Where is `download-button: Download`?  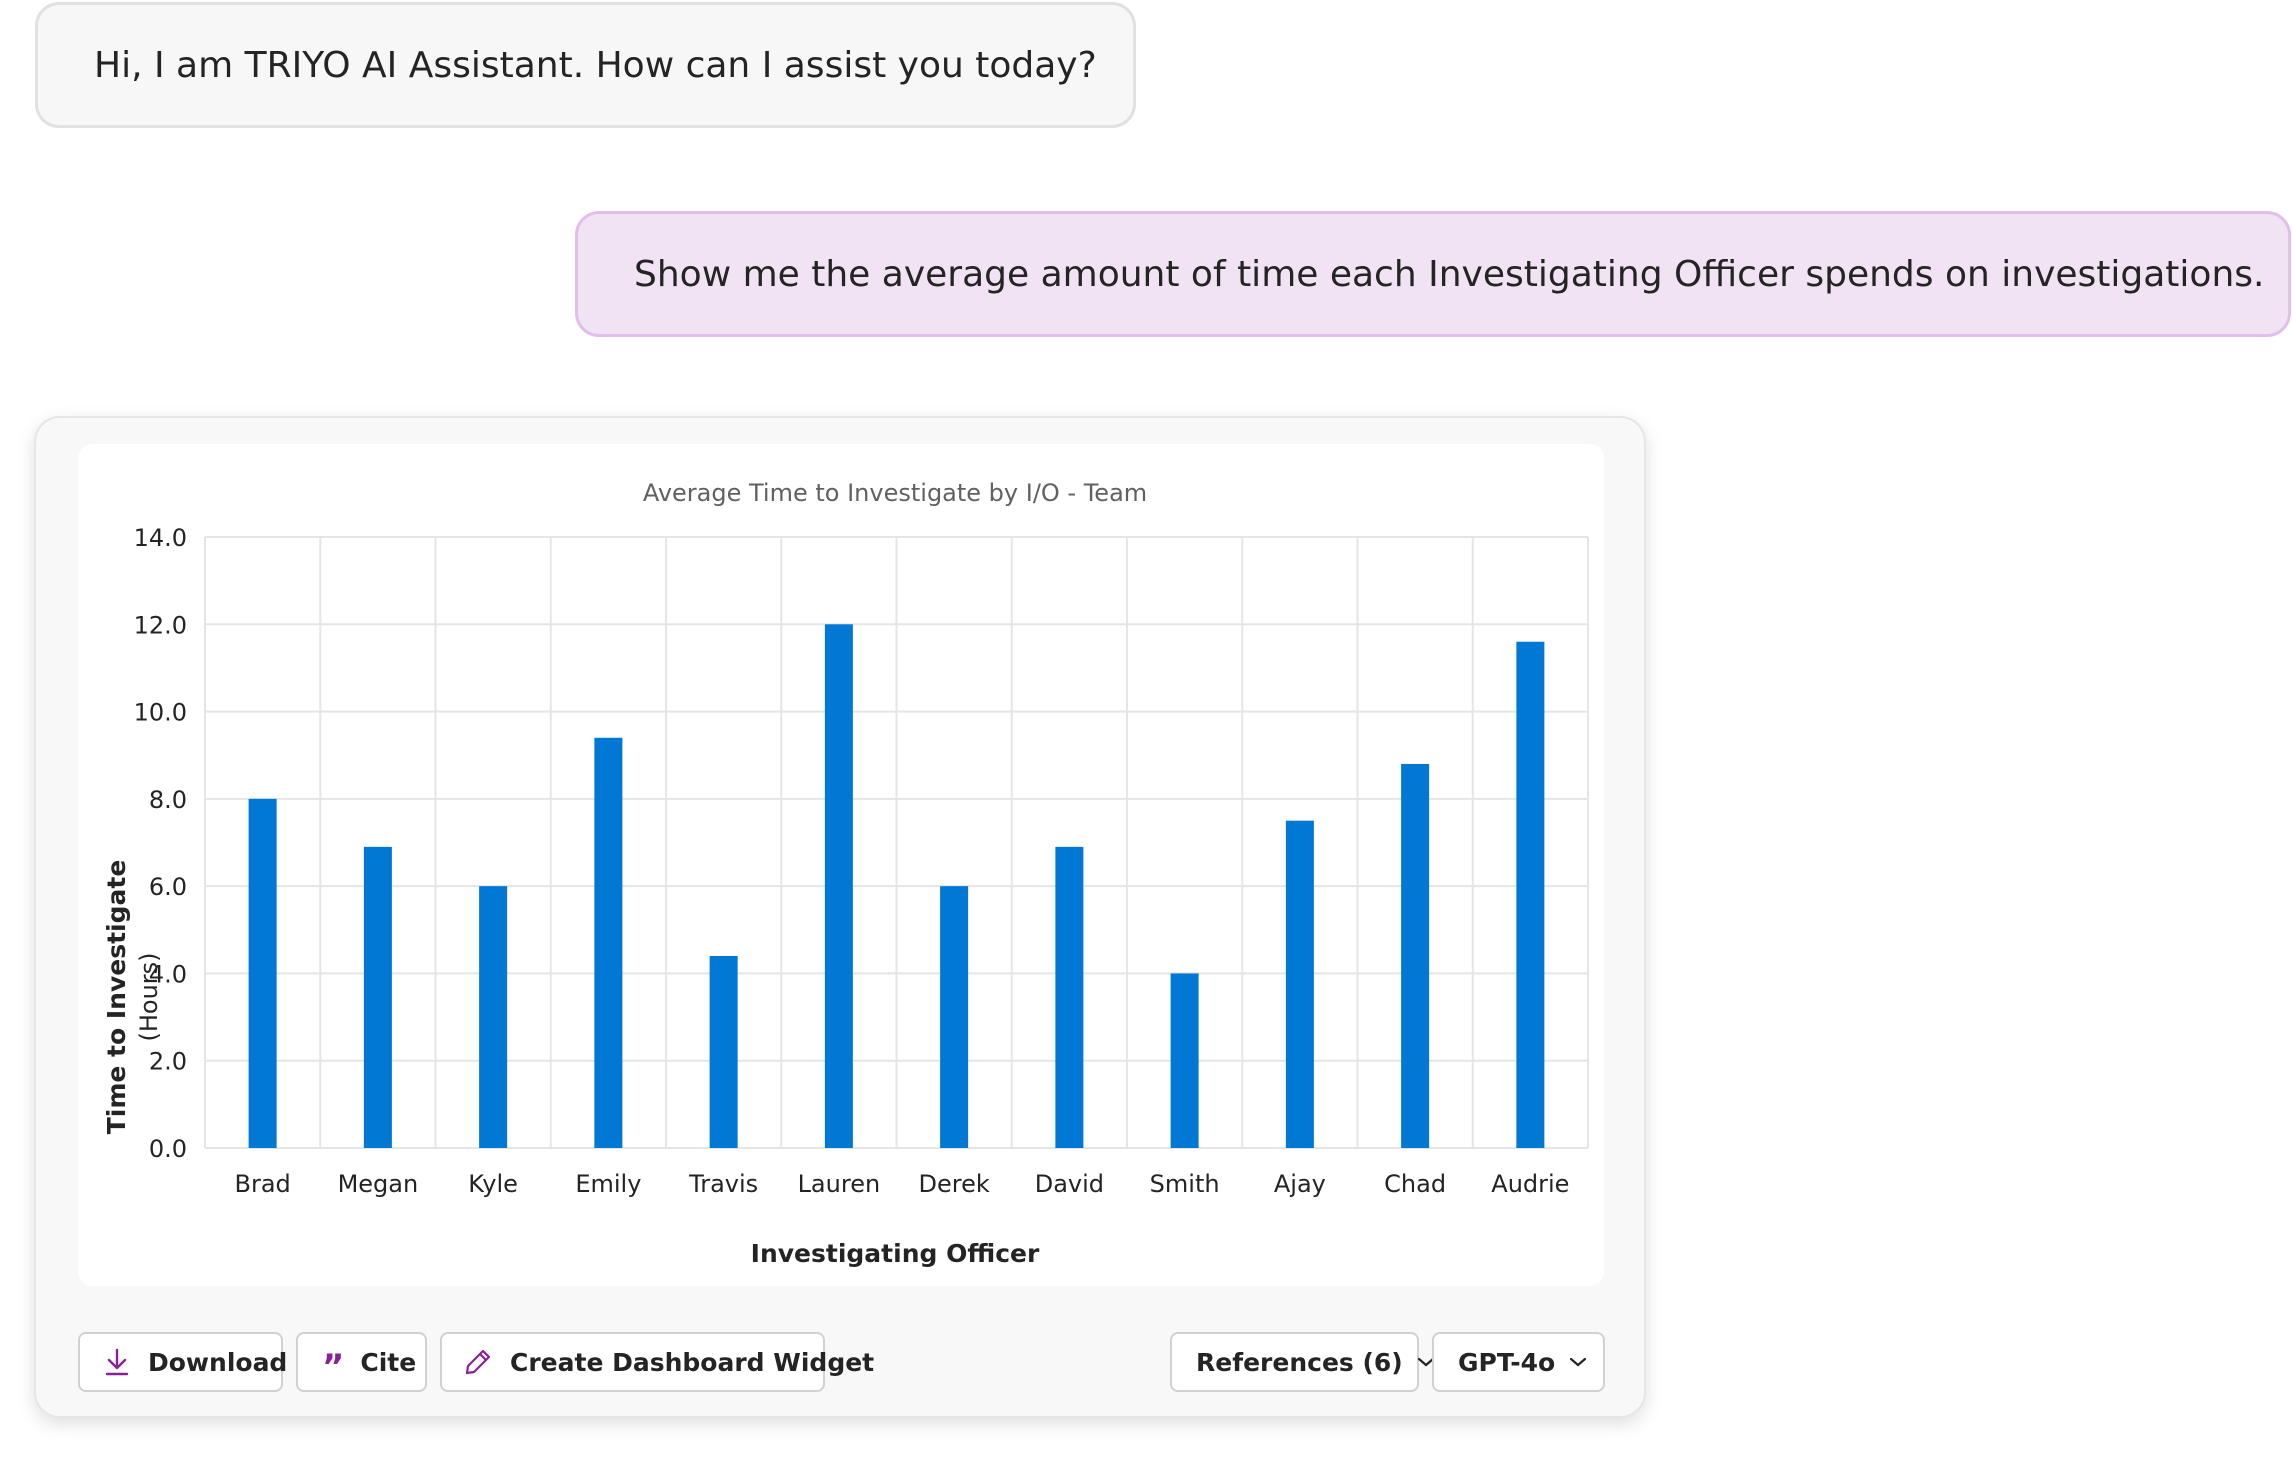 download-button: Download is located at coordinates (182, 1362).